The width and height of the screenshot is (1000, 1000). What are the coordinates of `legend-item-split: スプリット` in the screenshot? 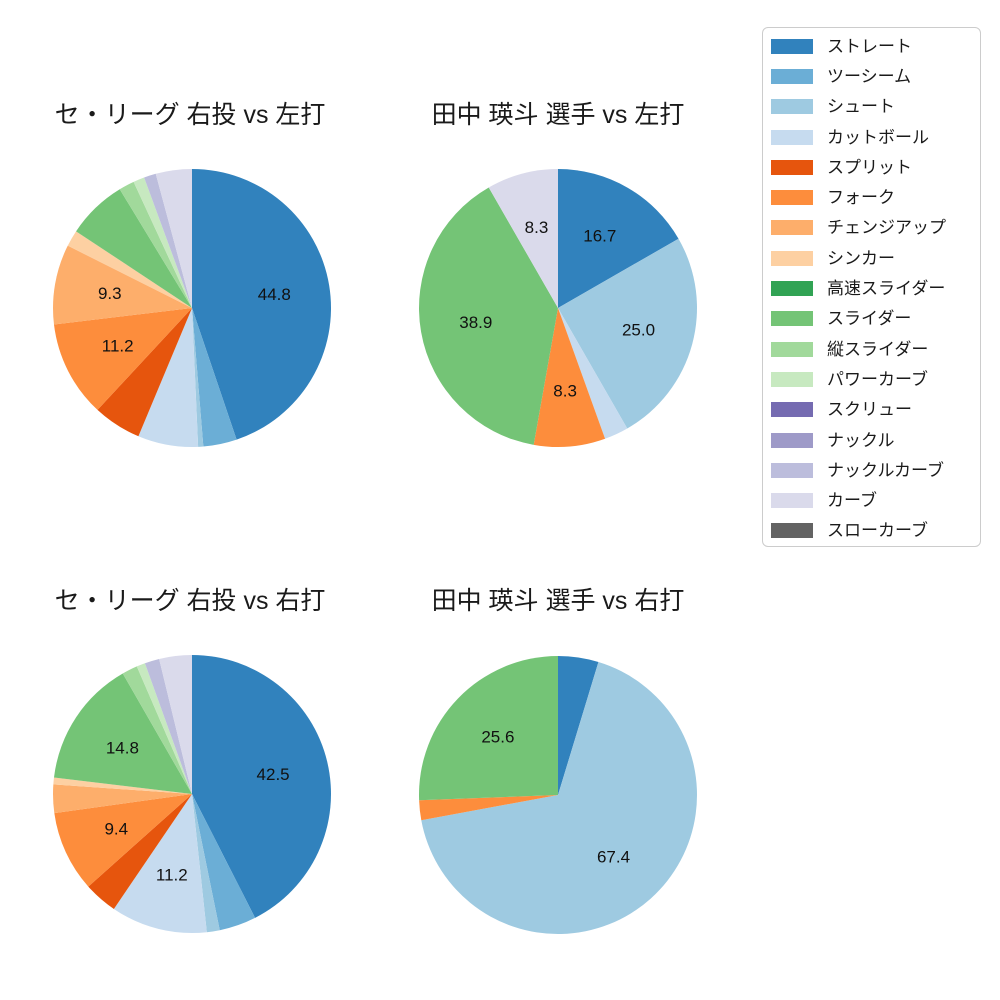 It's located at (875, 167).